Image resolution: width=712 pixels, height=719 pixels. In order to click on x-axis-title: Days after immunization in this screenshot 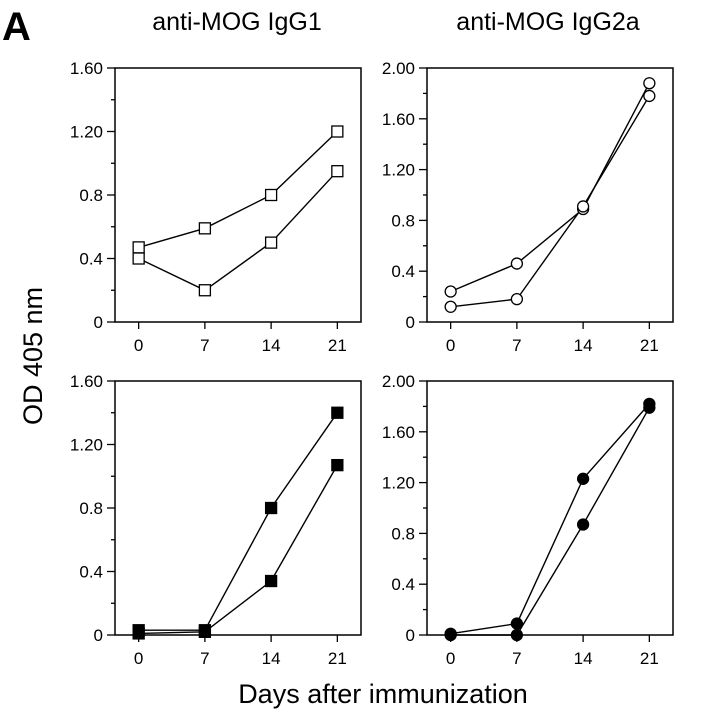, I will do `click(383, 694)`.